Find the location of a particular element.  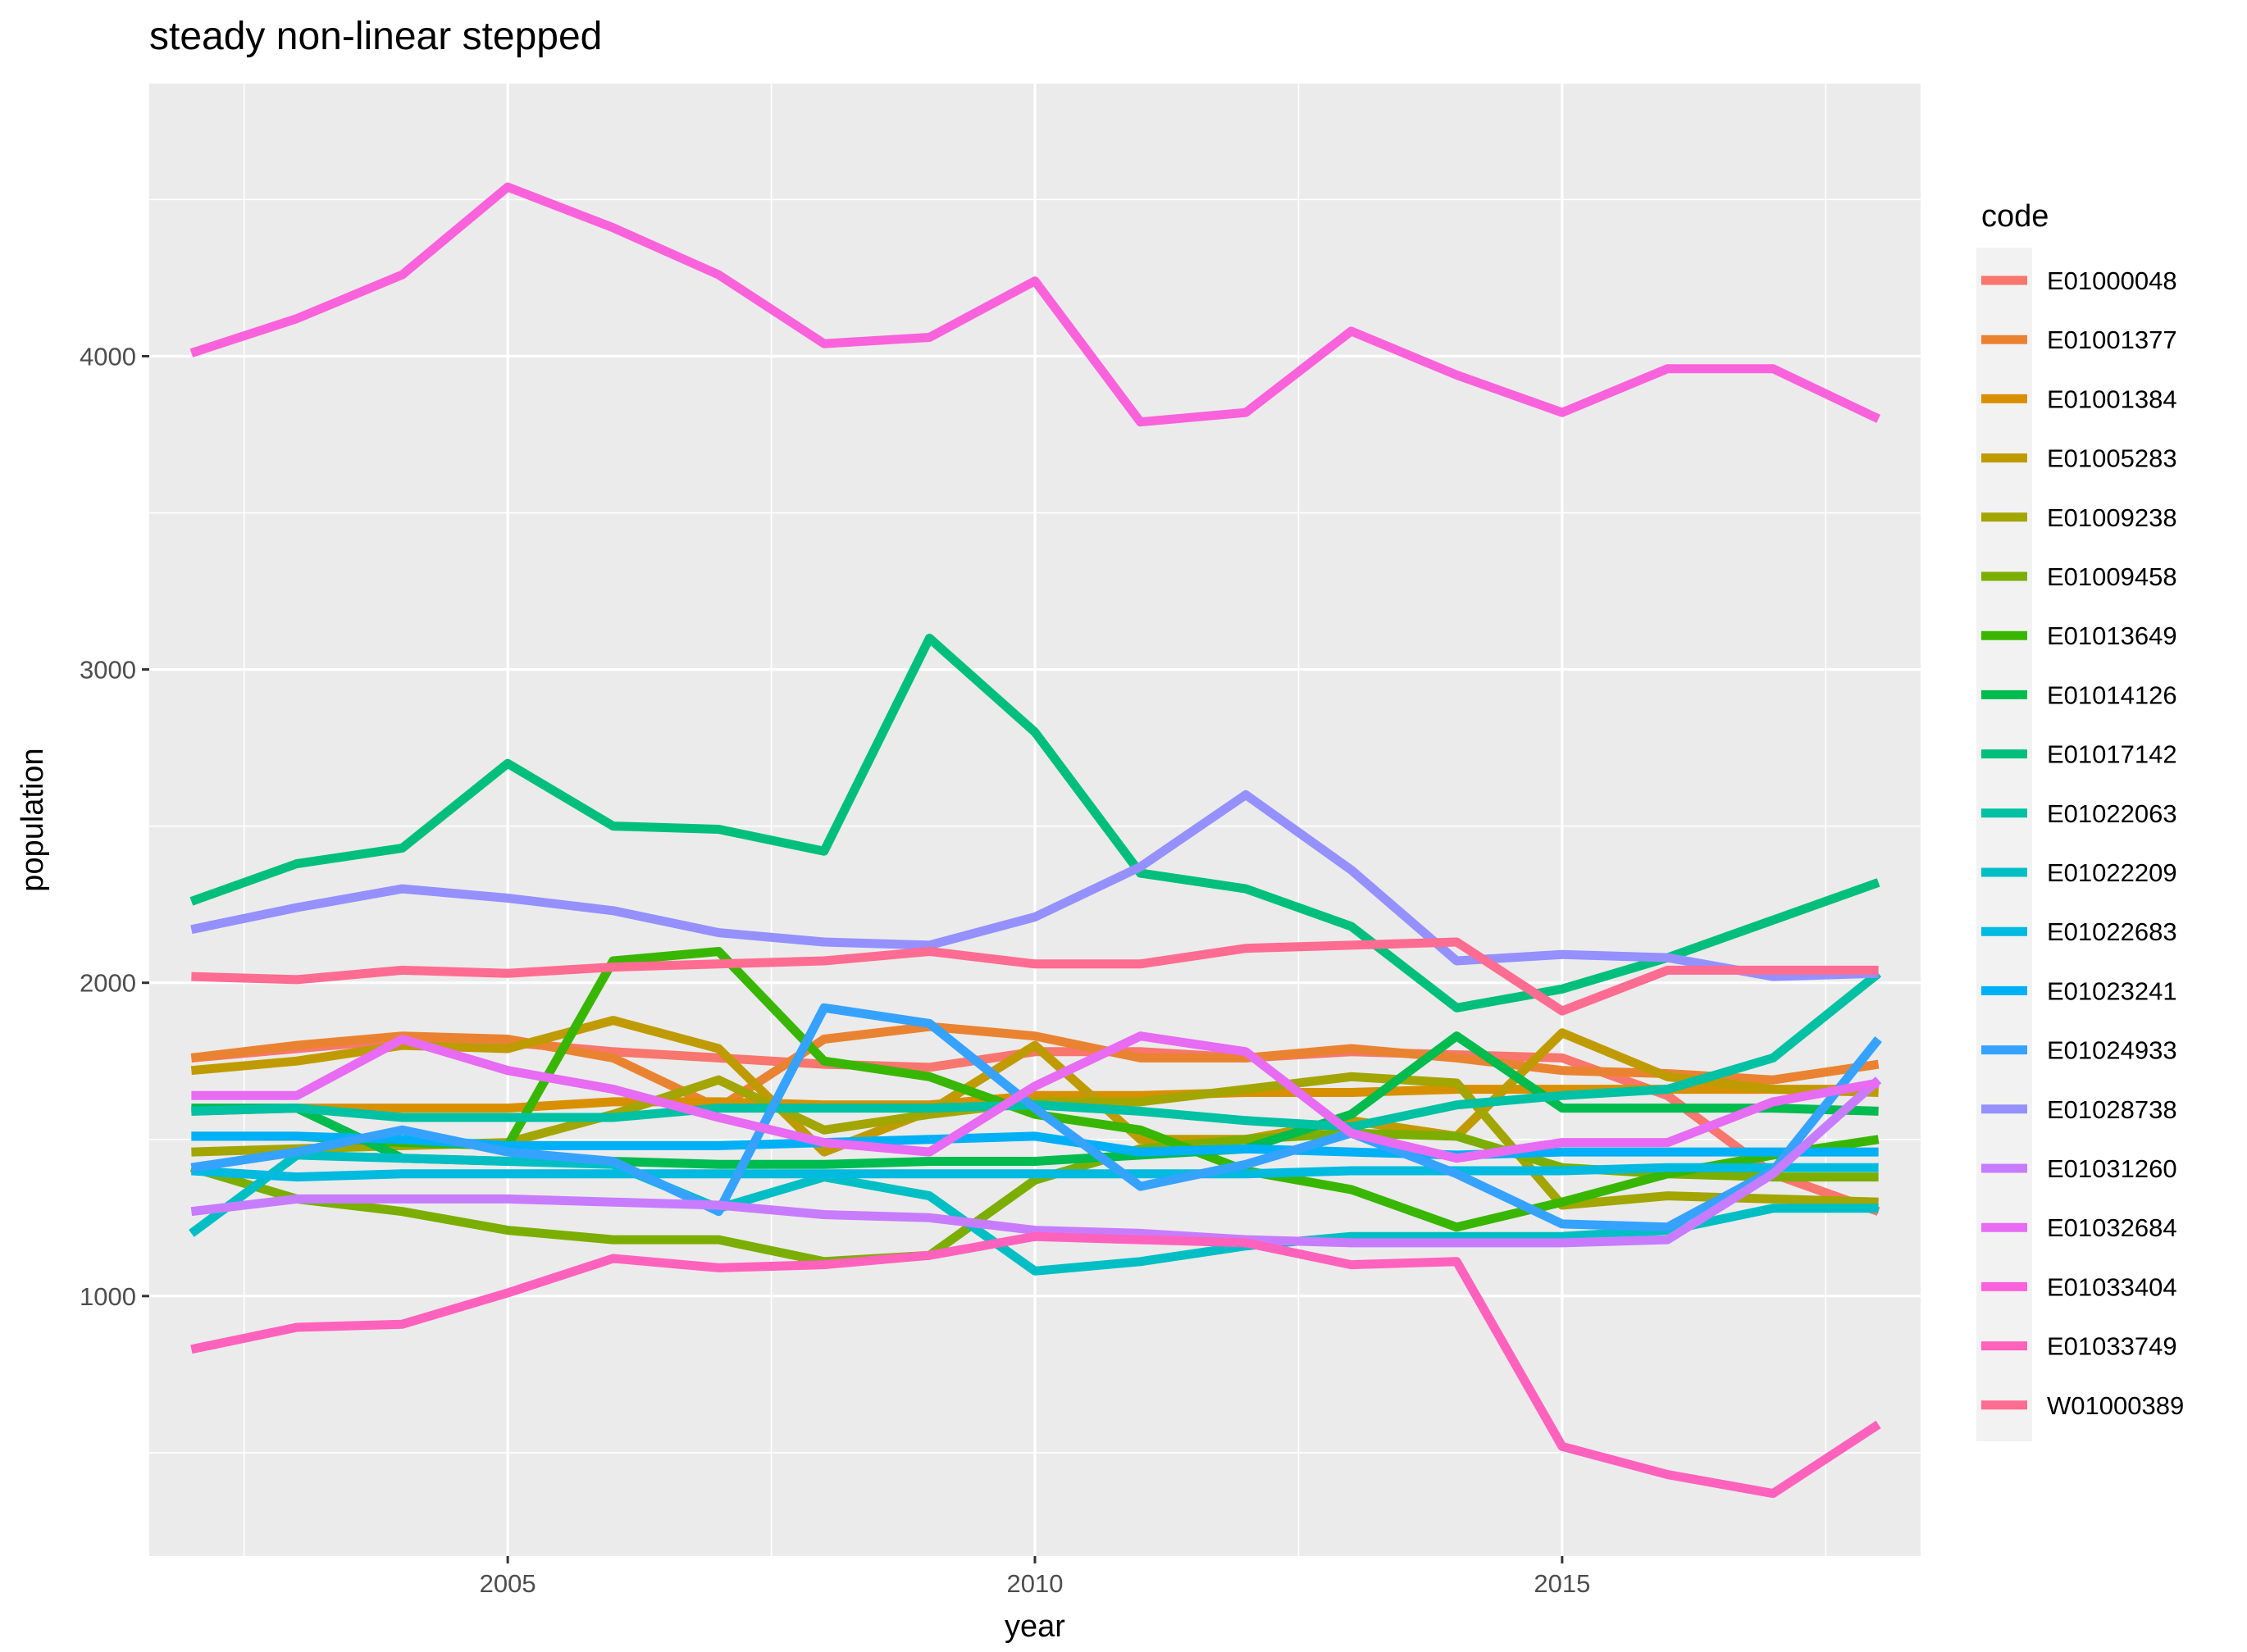

legend-label-E01017142: E01017142 is located at coordinates (2112, 754).